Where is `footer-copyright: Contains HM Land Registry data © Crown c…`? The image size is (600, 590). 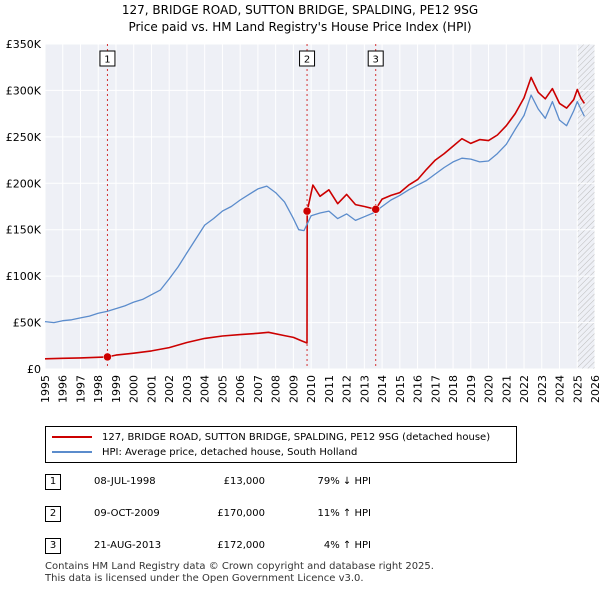
footer-copyright: Contains HM Land Registry data © Crown c… is located at coordinates (239, 566).